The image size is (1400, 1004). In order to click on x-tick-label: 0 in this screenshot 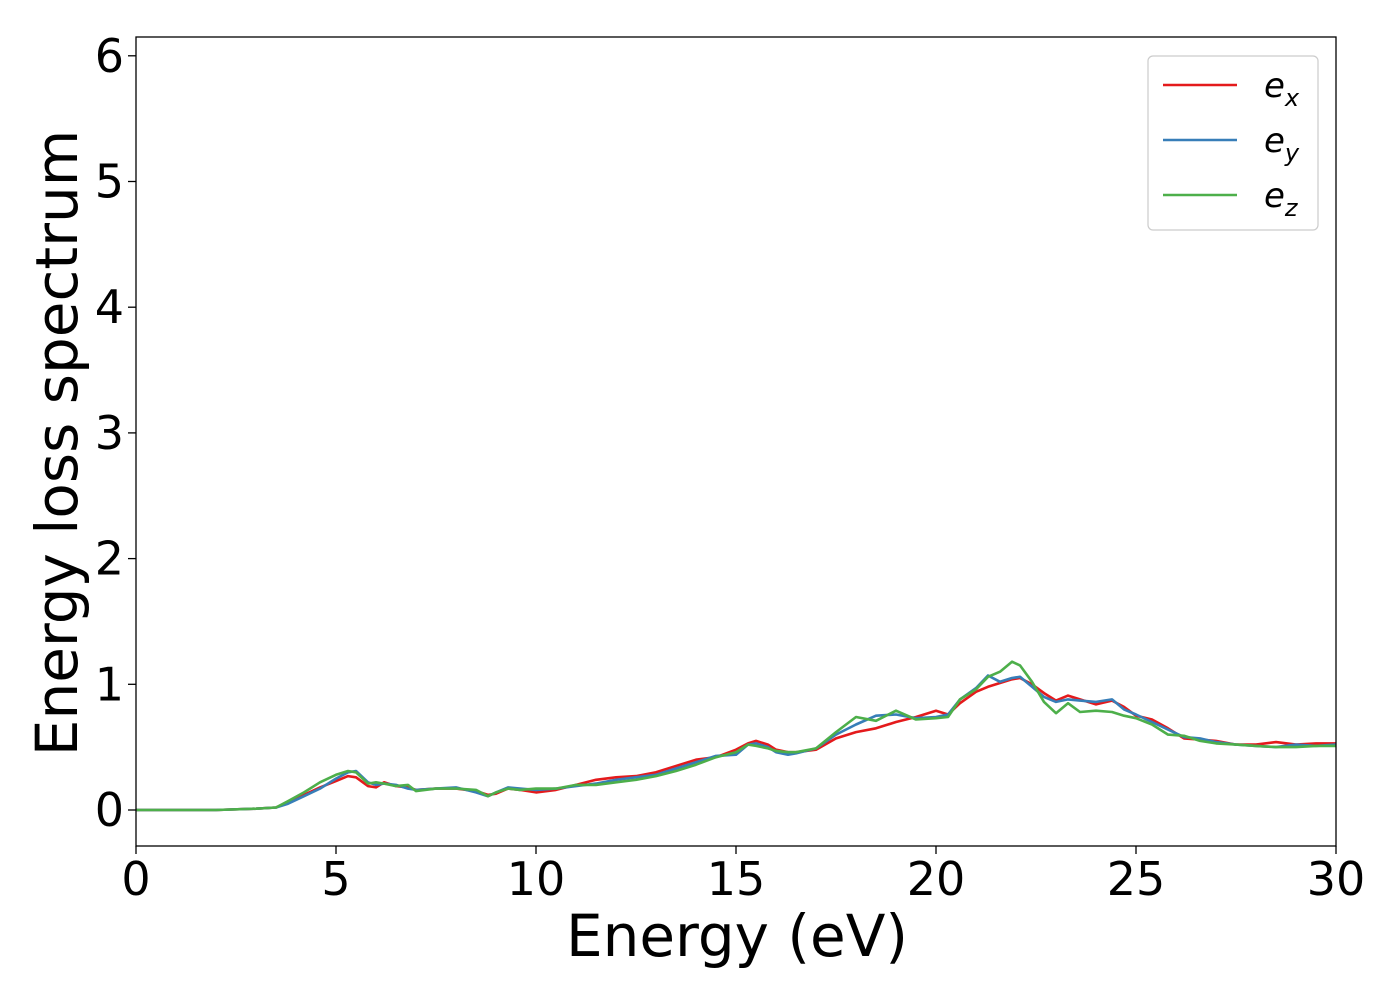, I will do `click(135, 879)`.